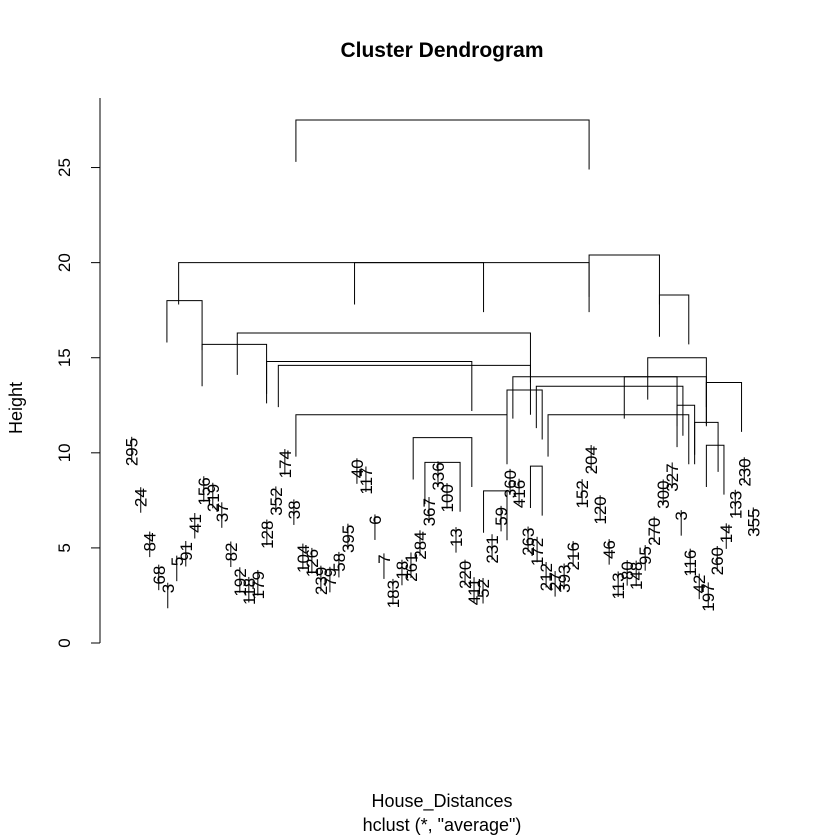 The width and height of the screenshot is (840, 840). I want to click on leaf-label-41: 59, so click(501, 516).